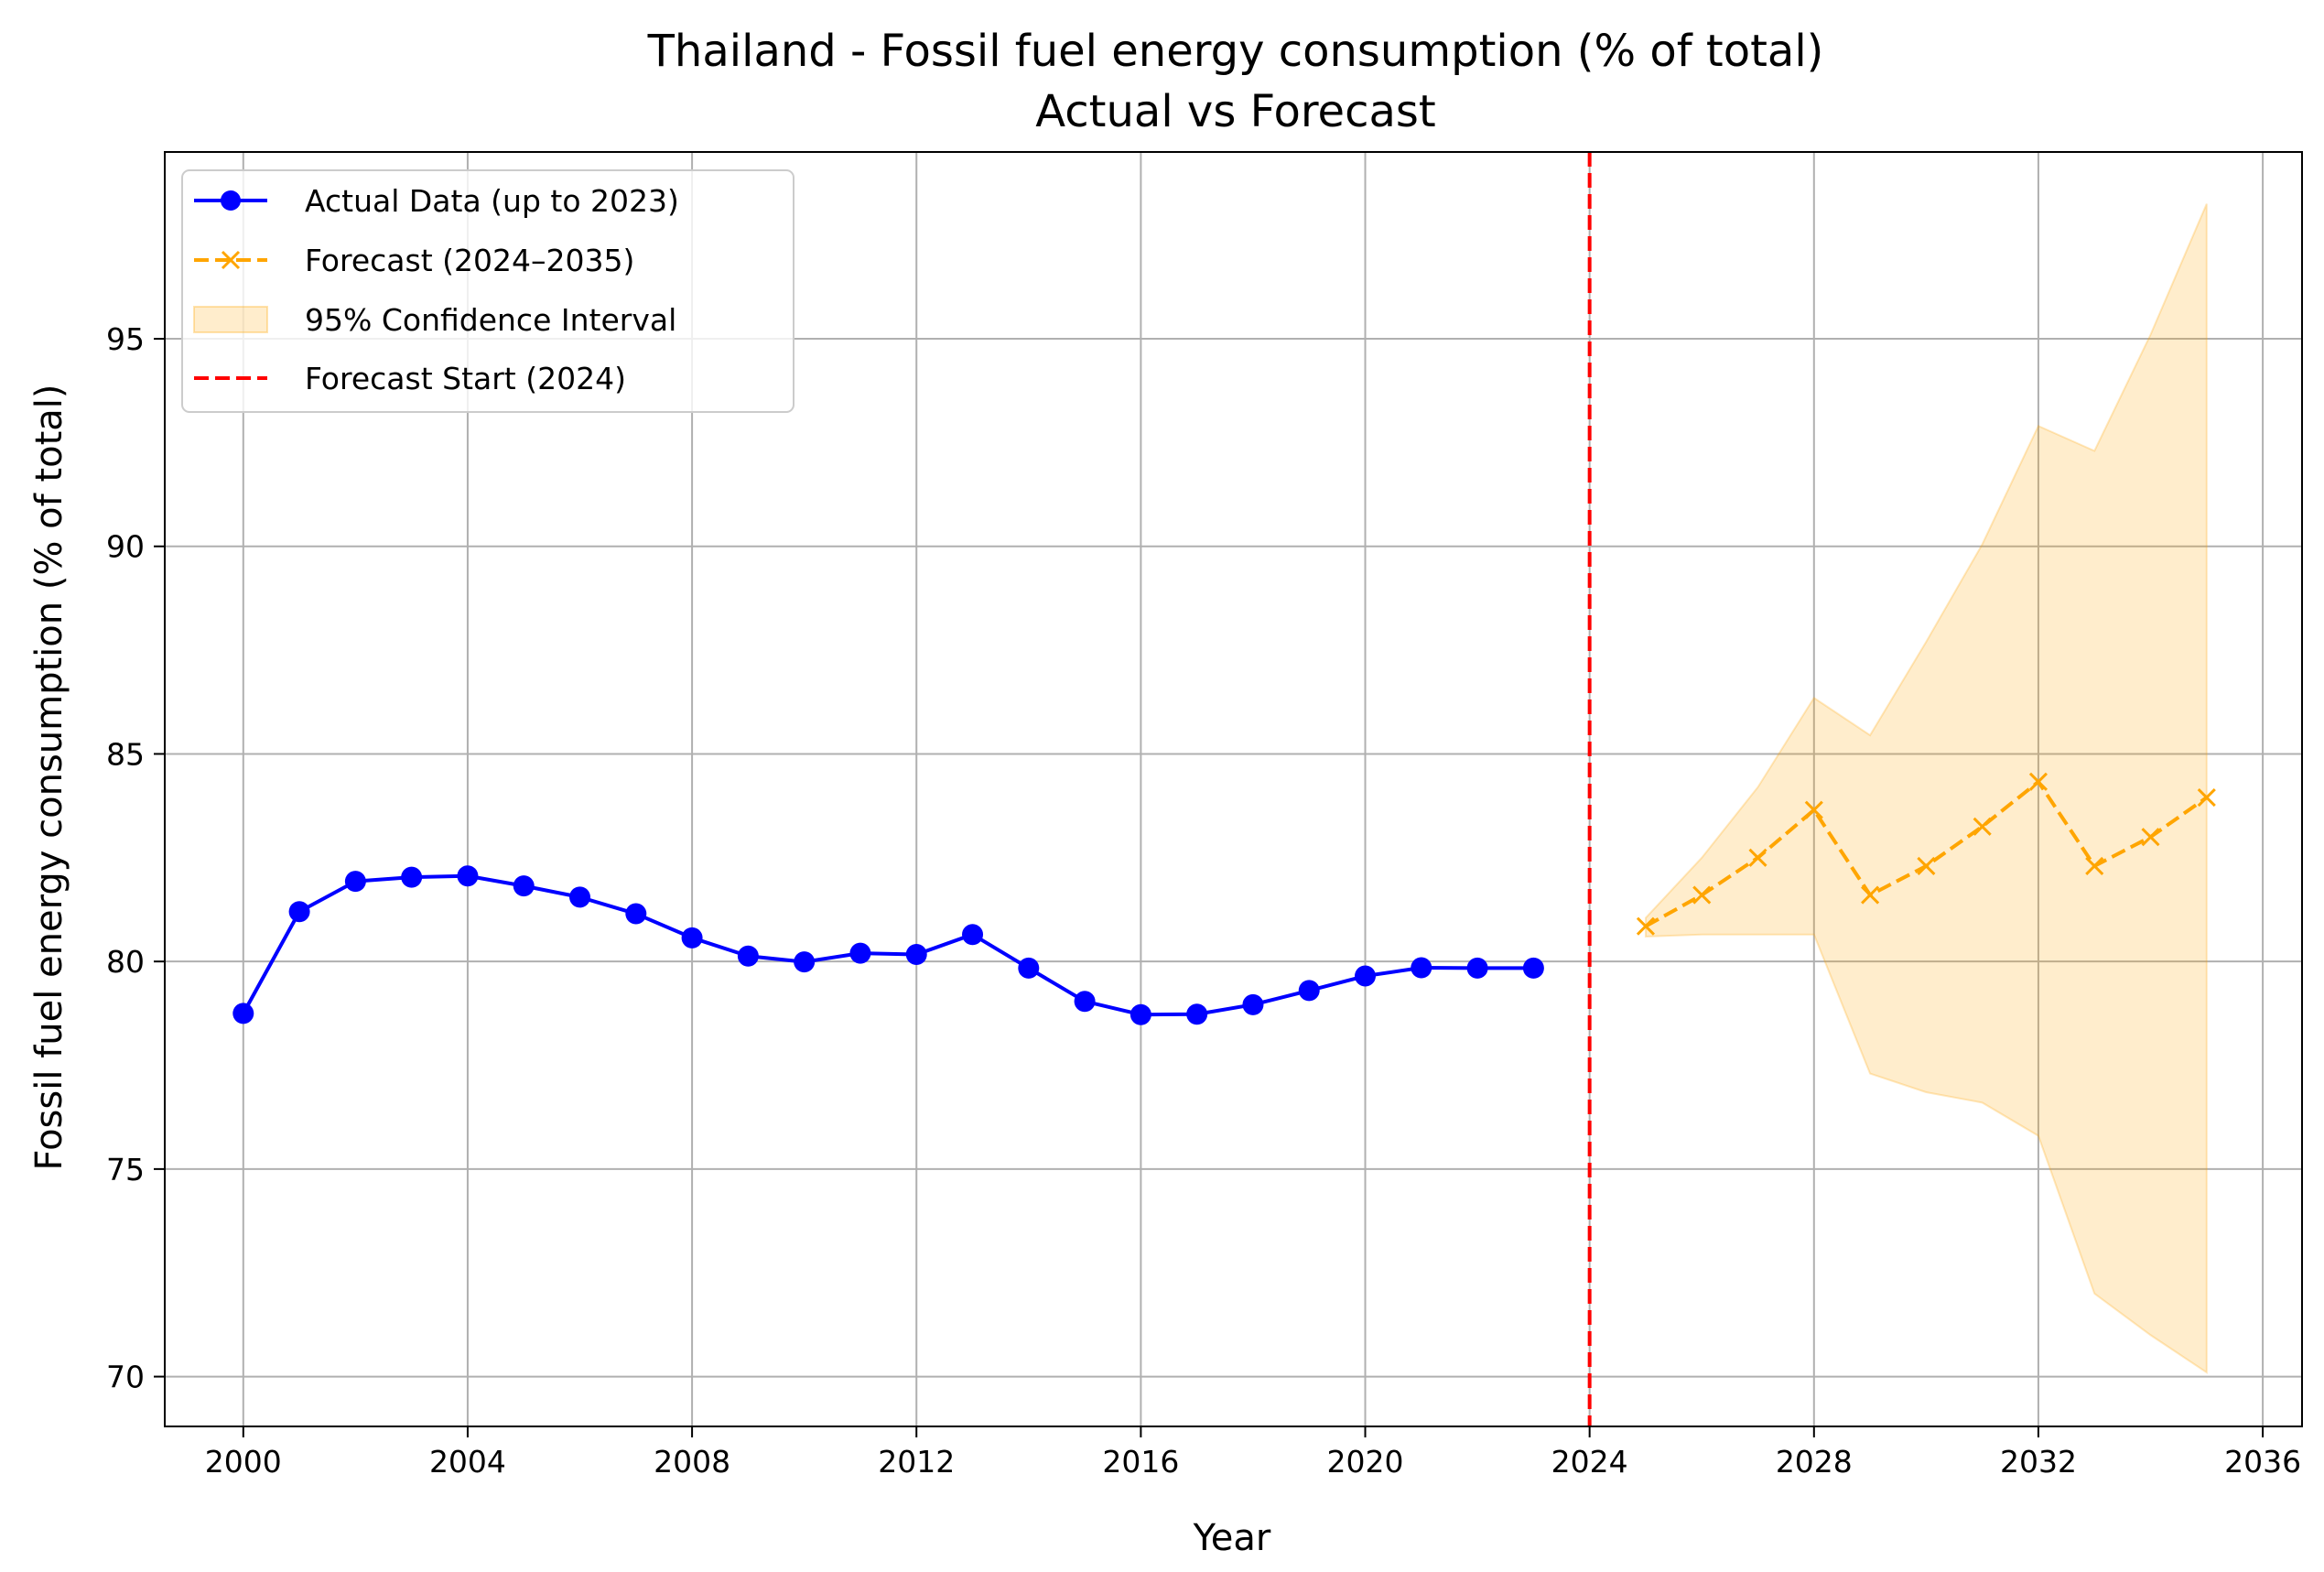  Describe the element at coordinates (692, 1462) in the screenshot. I see `x-tick-label: 2008` at that location.